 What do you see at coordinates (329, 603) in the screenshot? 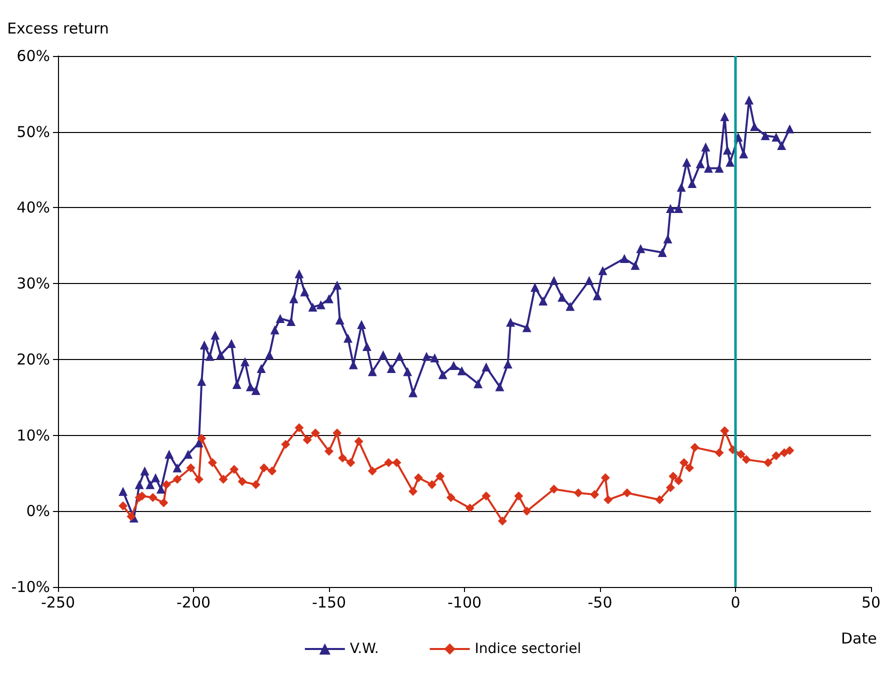
I see `x-tick-label: -150` at bounding box center [329, 603].